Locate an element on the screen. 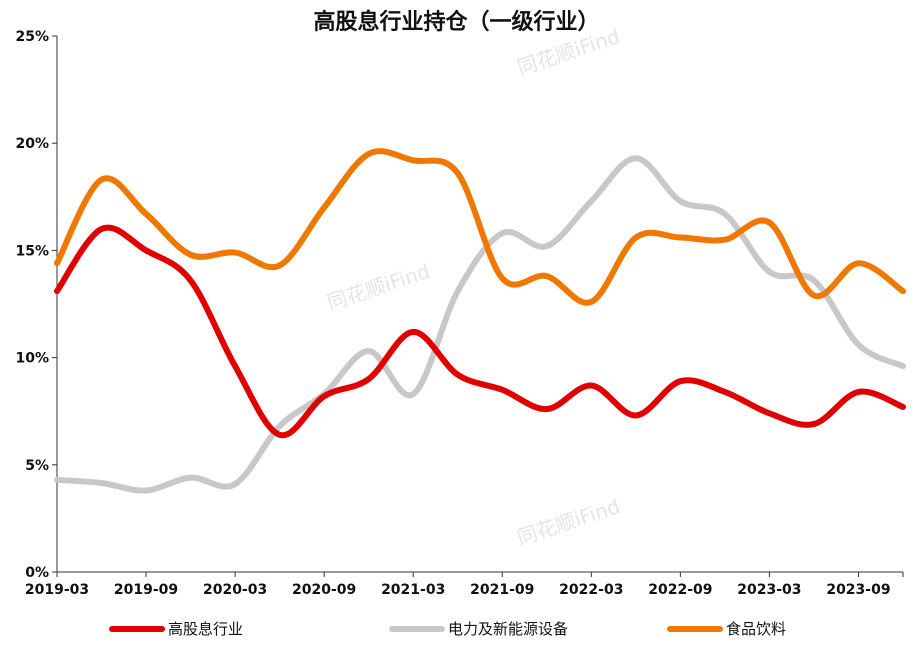 The image size is (913, 647). watermark-2: 同花顺iFind is located at coordinates (568, 522).